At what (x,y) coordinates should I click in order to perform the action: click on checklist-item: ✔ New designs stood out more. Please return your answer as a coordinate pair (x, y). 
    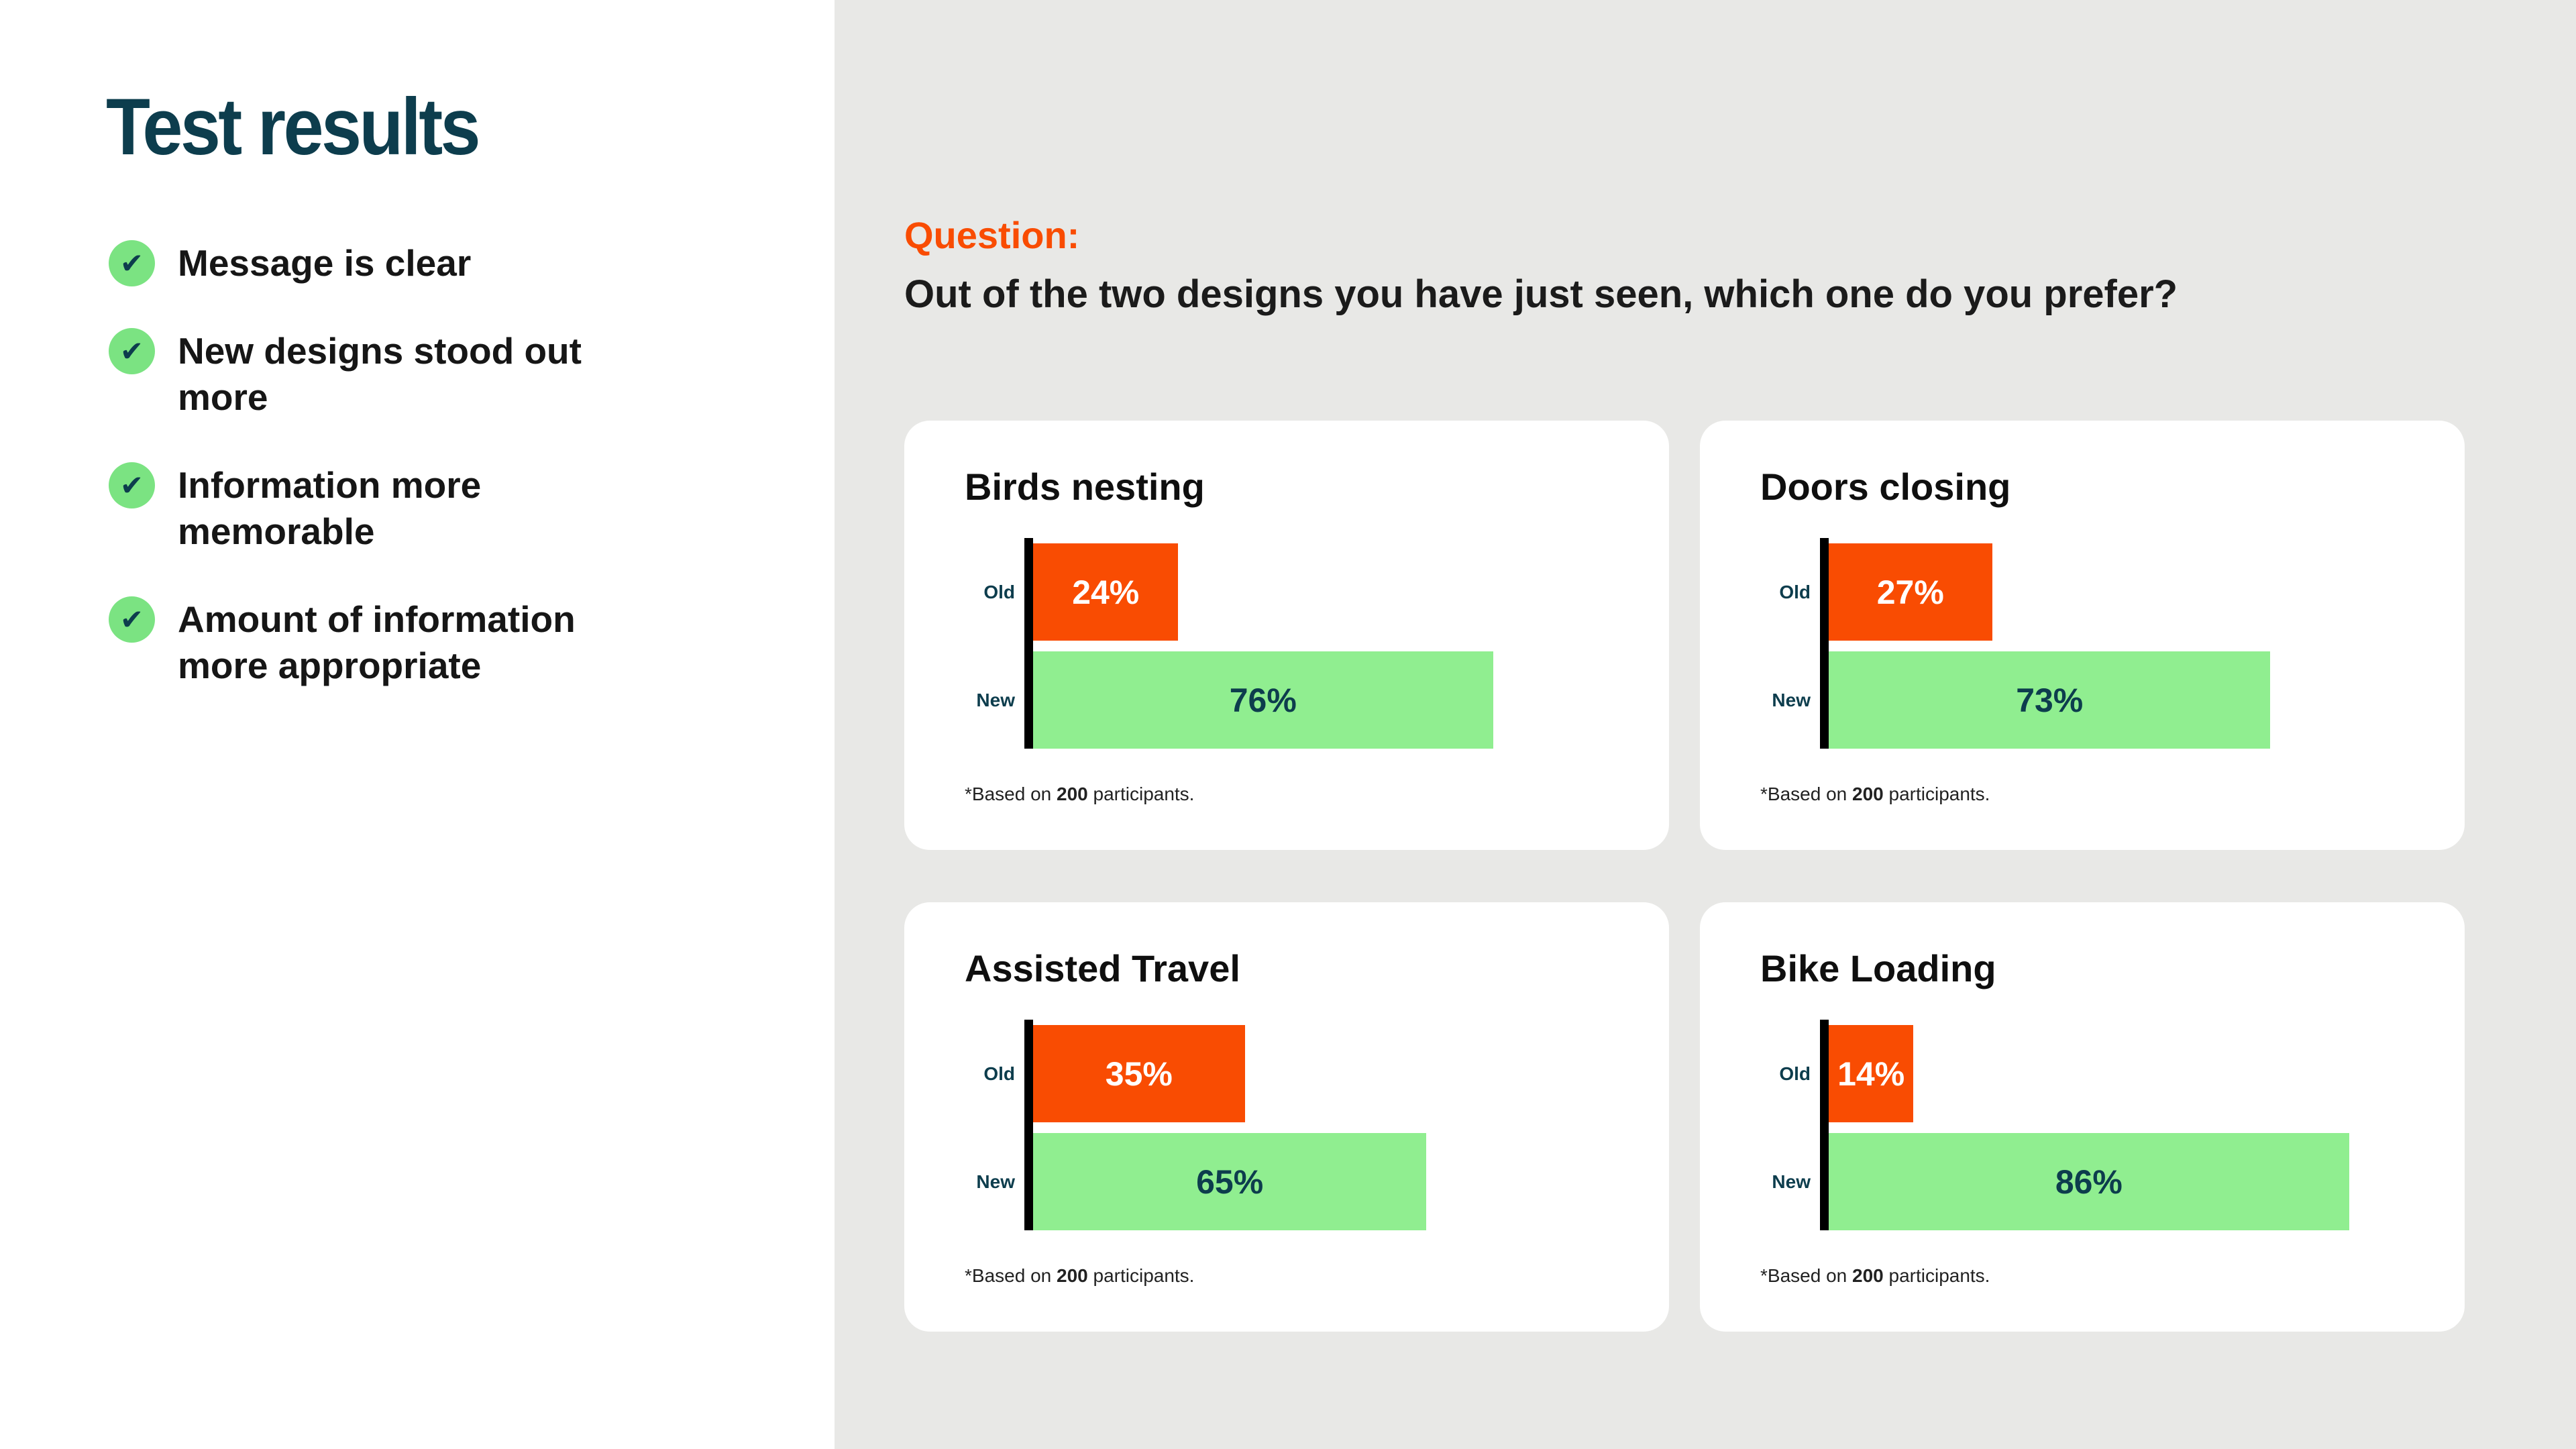
    Looking at the image, I should click on (410, 374).